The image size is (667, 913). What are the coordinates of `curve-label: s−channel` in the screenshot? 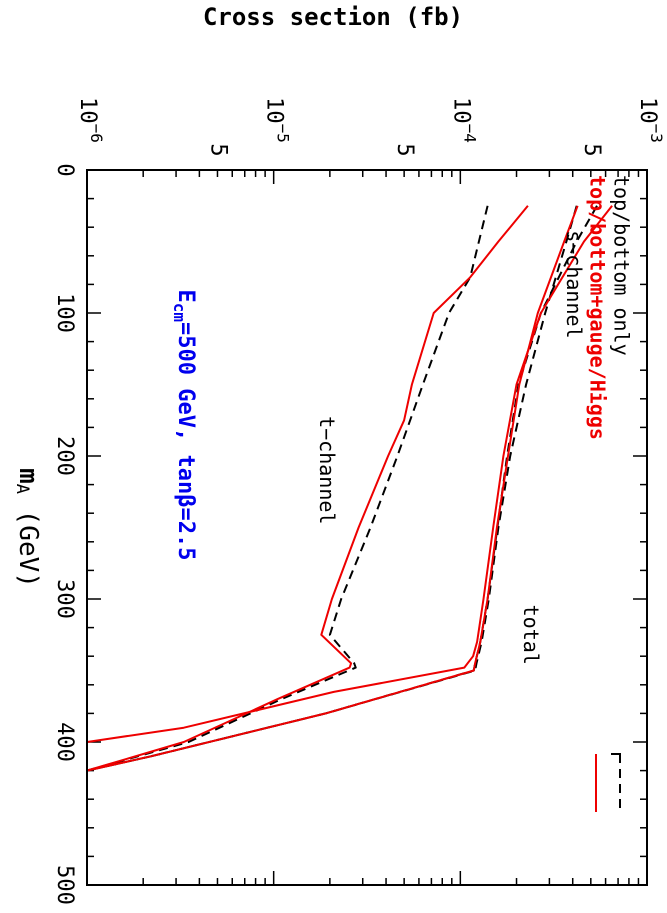 It's located at (574, 284).